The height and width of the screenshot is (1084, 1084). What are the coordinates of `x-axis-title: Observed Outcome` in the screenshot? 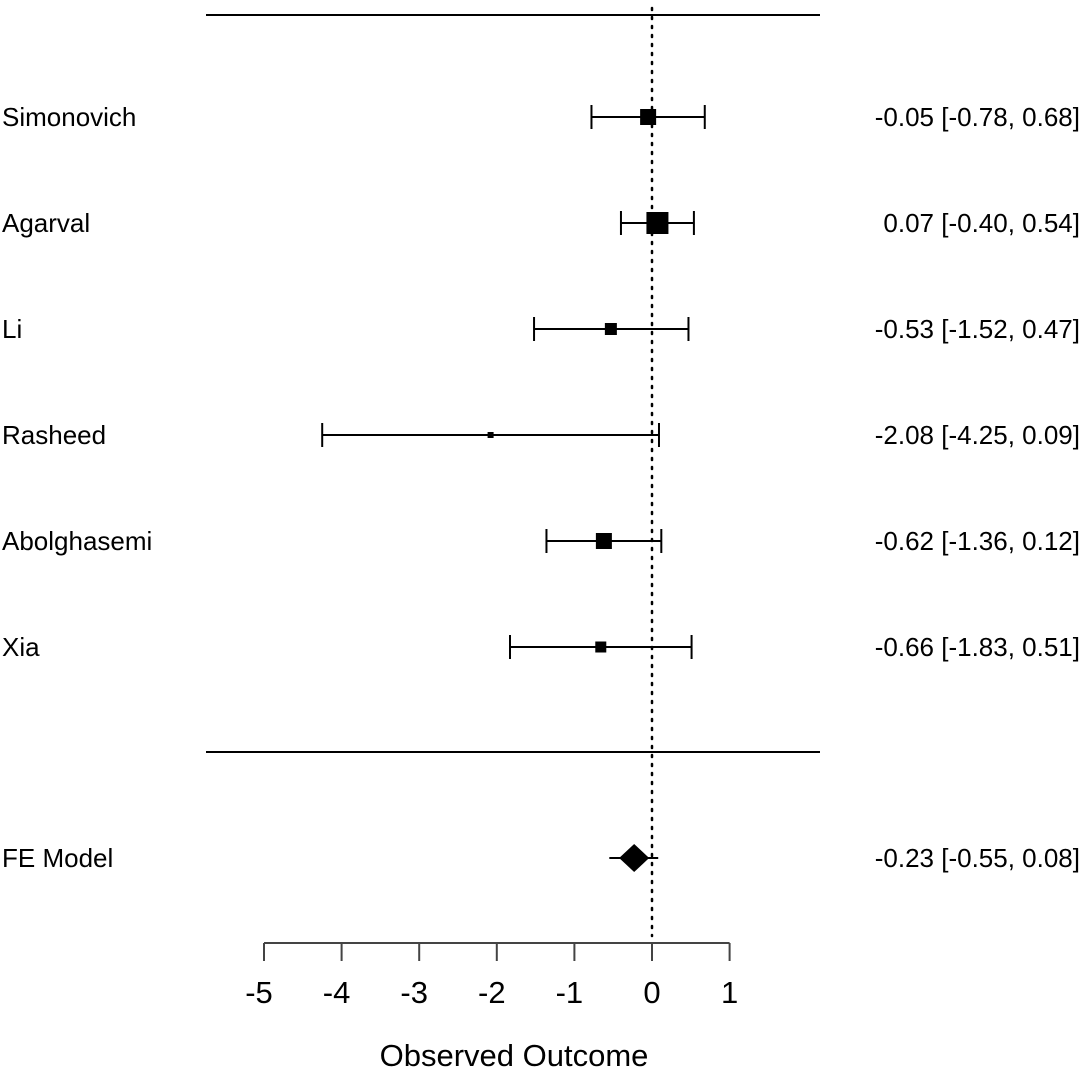 It's located at (514, 1055).